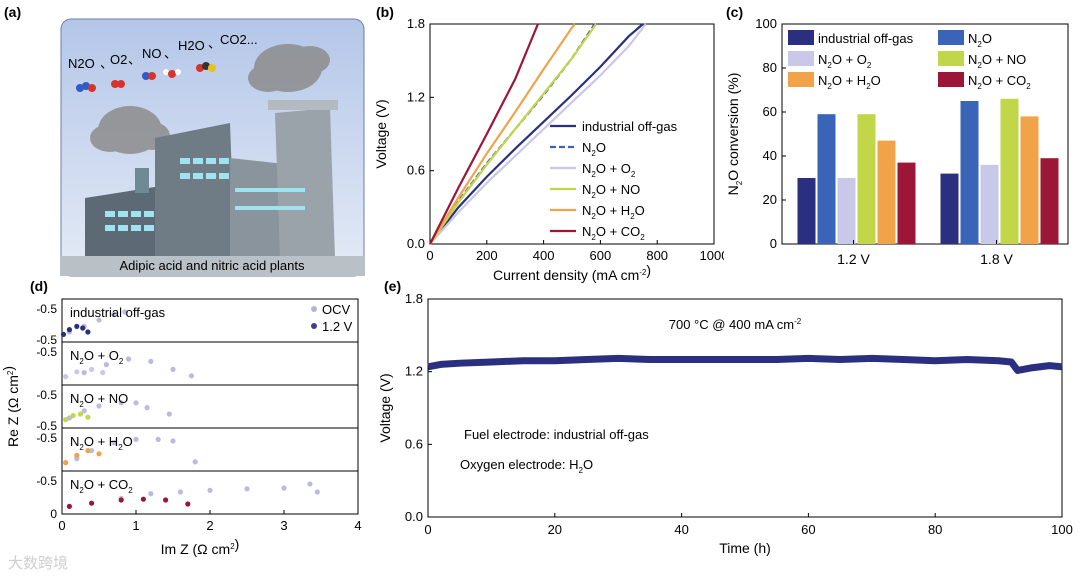 The width and height of the screenshot is (1080, 583). What do you see at coordinates (46, 395) in the screenshot?
I see `d-ytick-label-2-0: -0.5` at bounding box center [46, 395].